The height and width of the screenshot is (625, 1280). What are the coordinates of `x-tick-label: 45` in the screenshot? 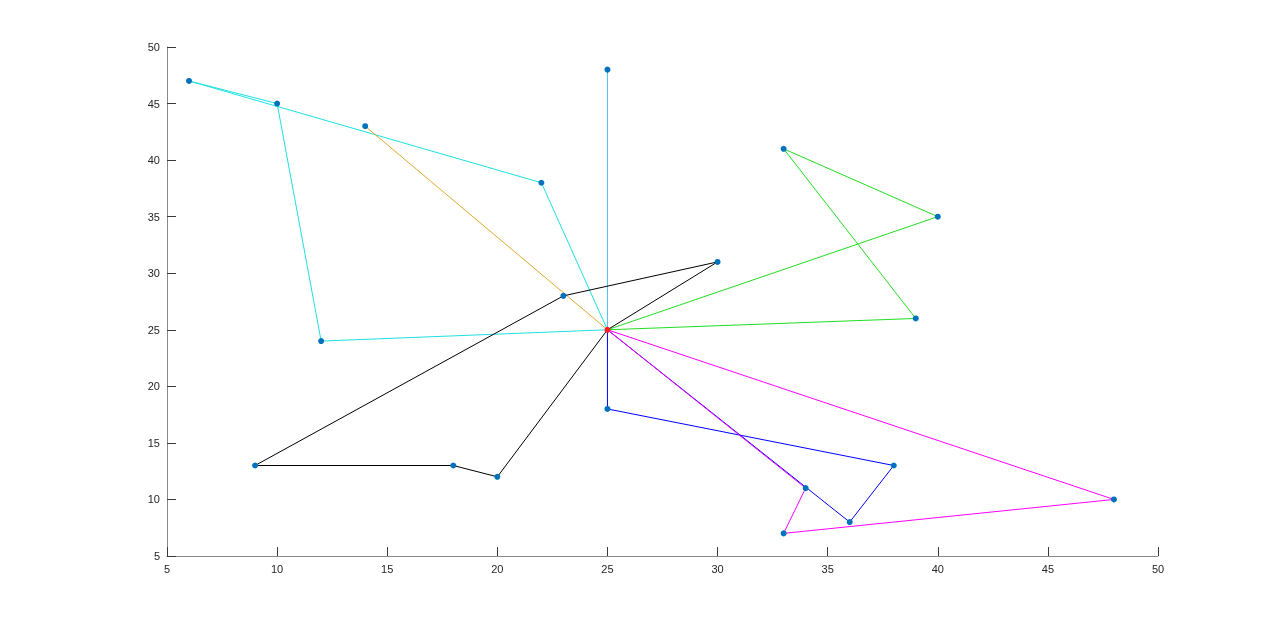 It's located at (1048, 568).